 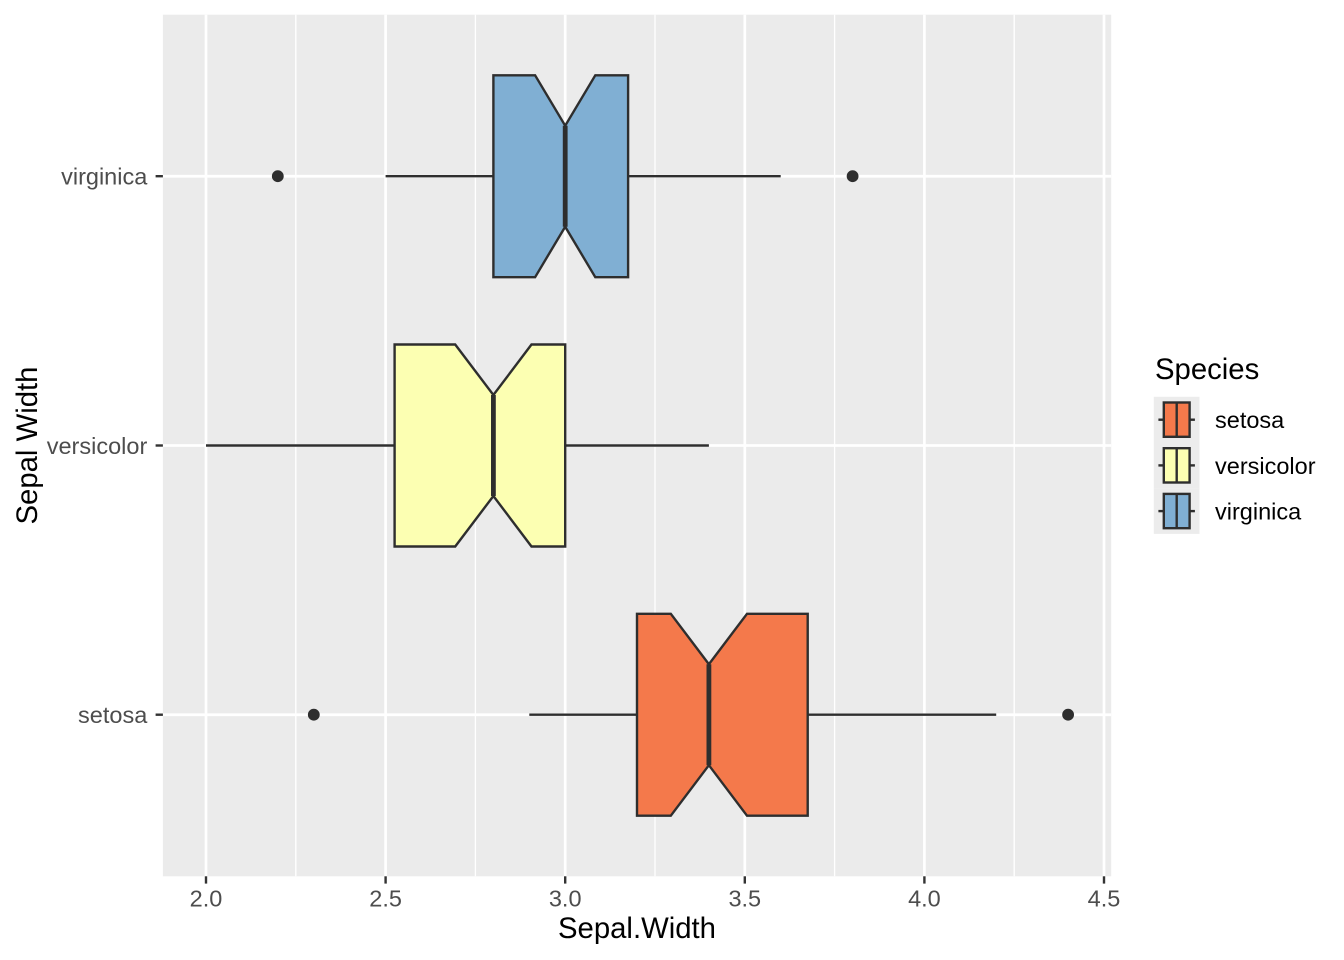 What do you see at coordinates (924, 899) in the screenshot?
I see `svg-text: 4.0` at bounding box center [924, 899].